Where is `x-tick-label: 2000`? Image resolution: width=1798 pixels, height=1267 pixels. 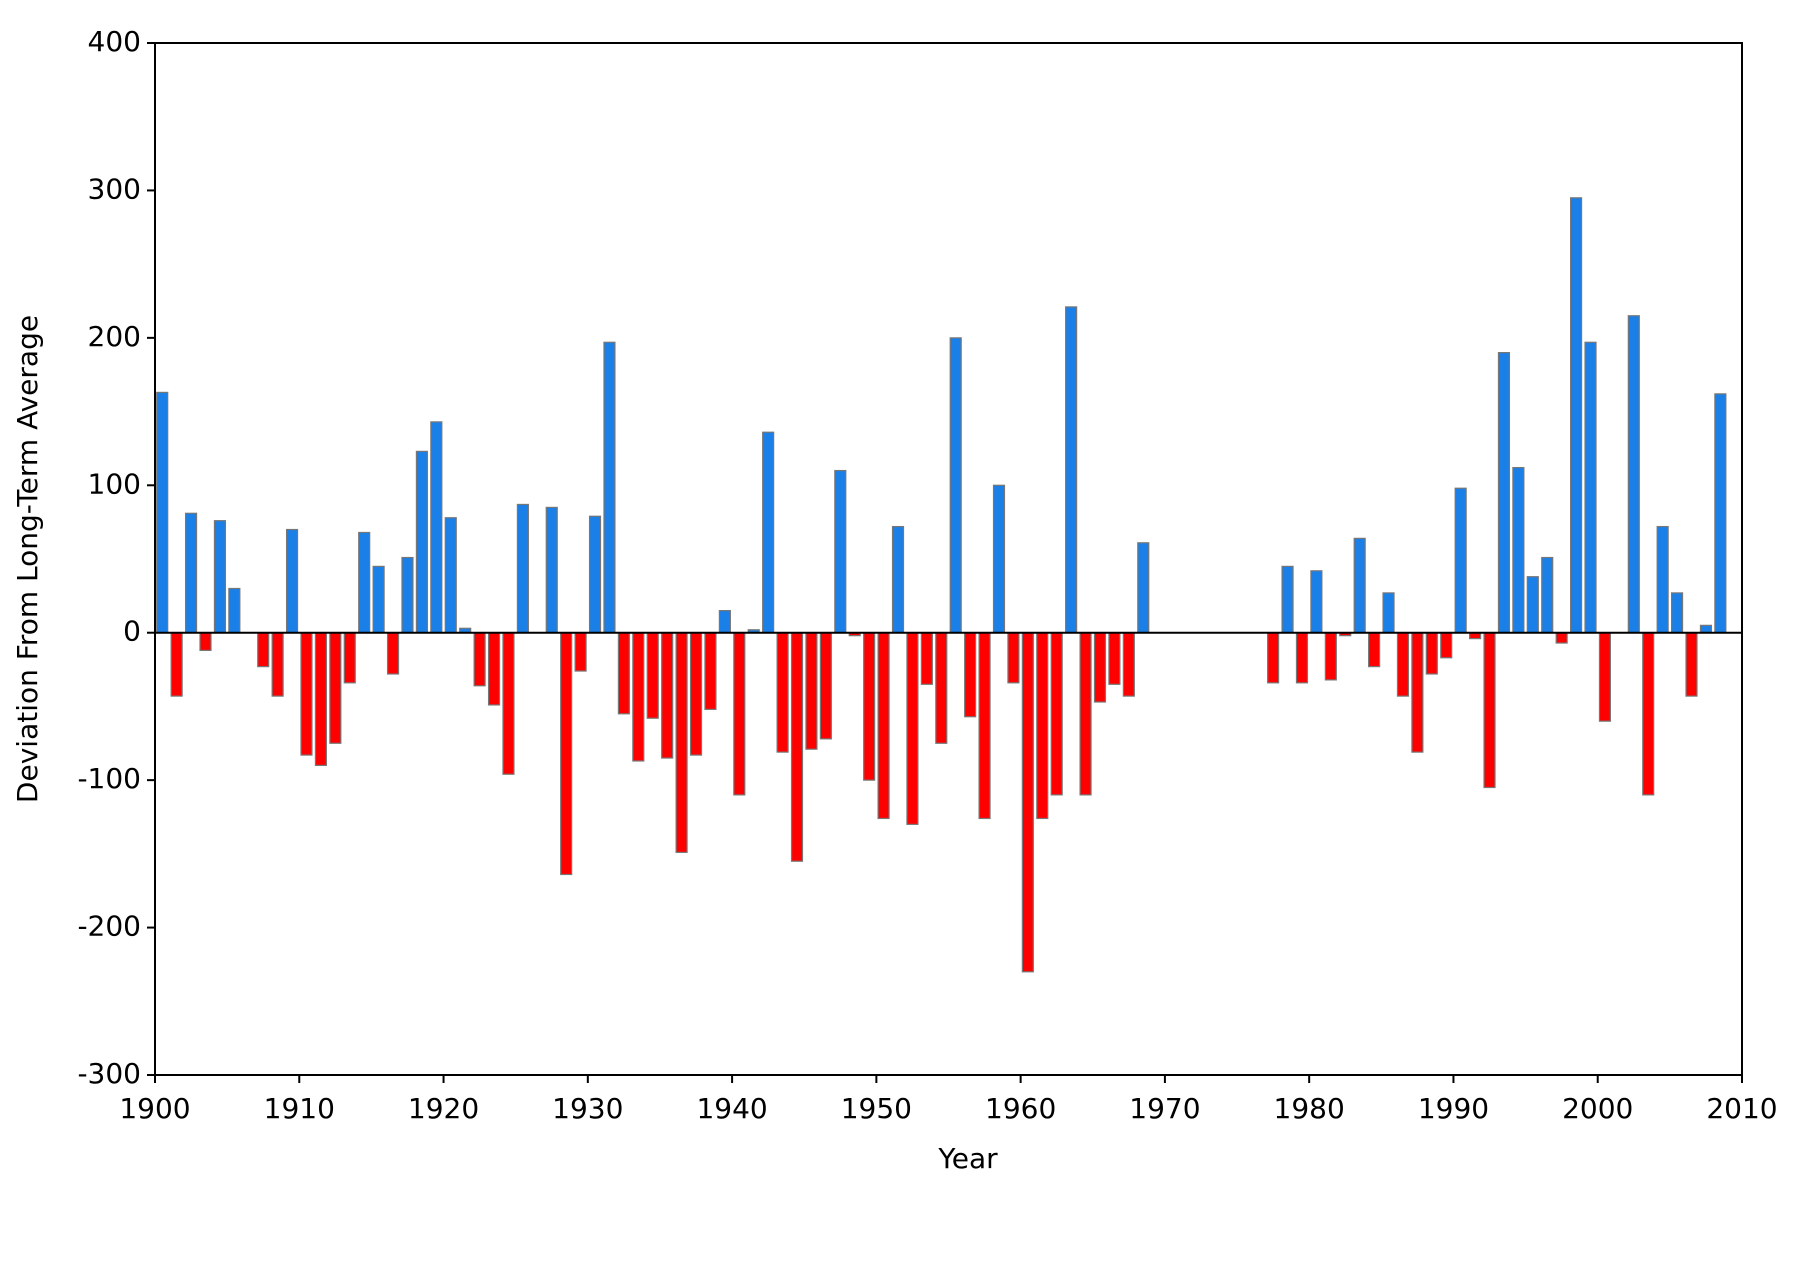
x-tick-label: 2000 is located at coordinates (1597, 1108).